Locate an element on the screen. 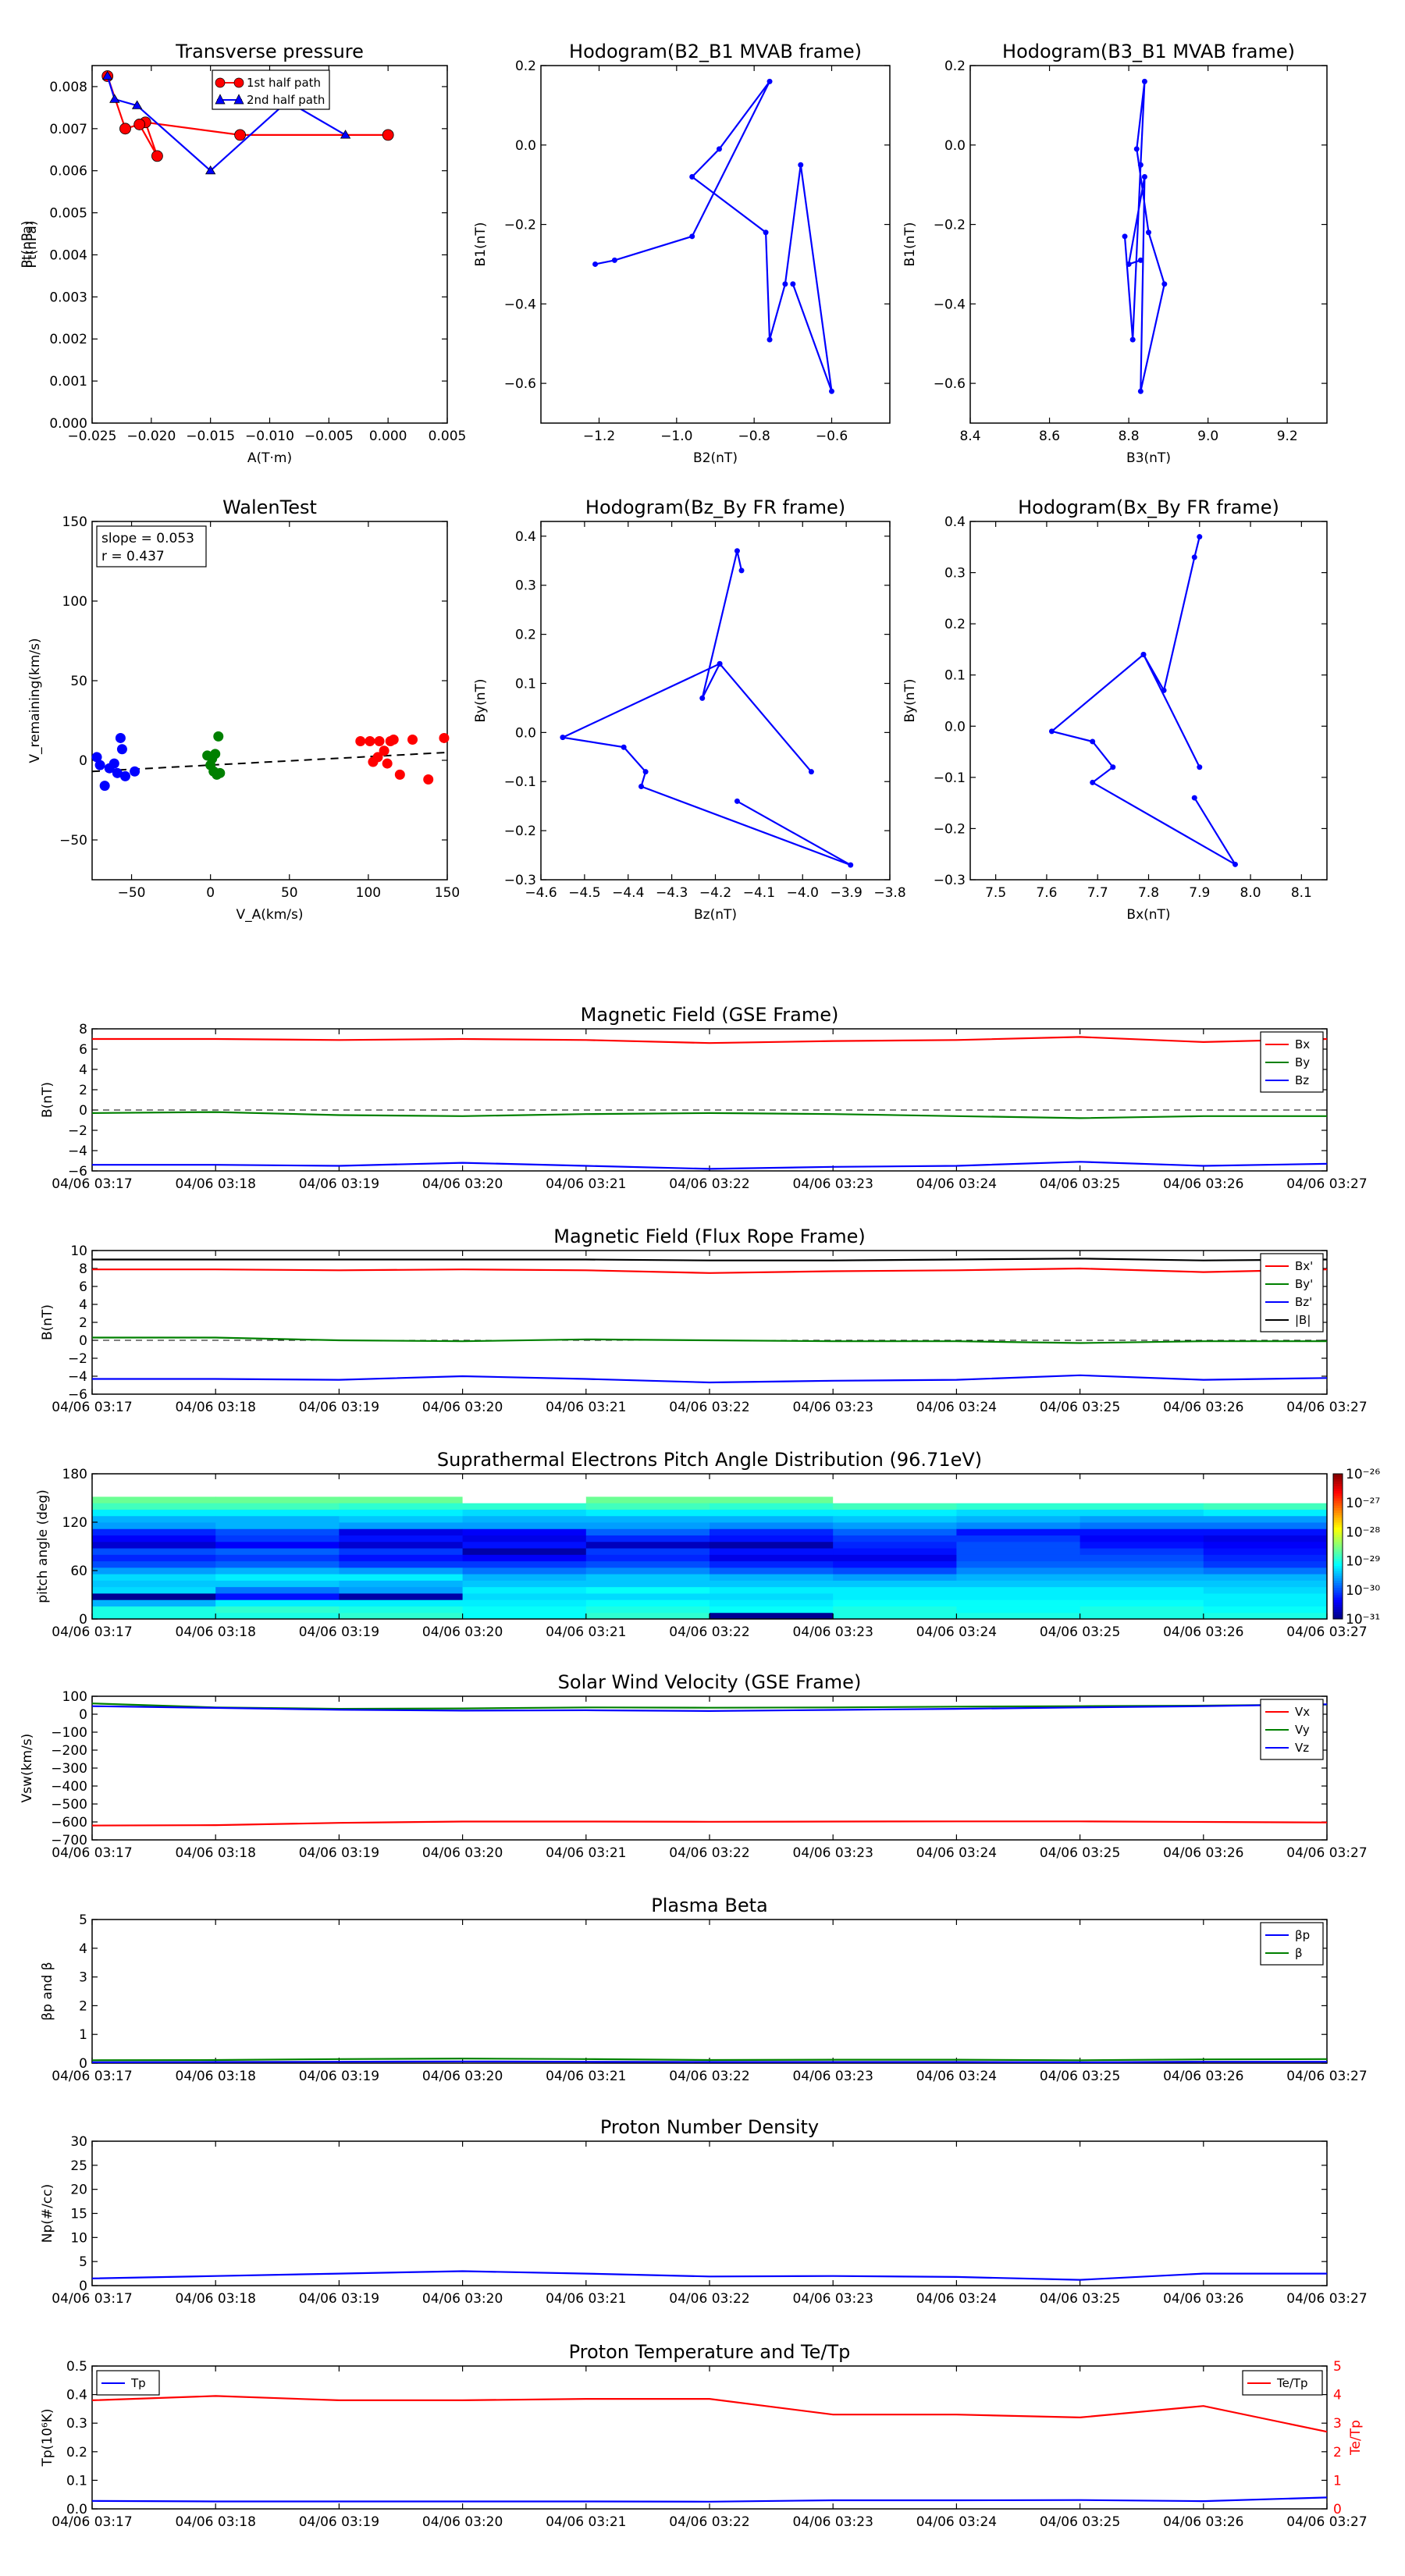  x-tick-label: 04/06 03:27 is located at coordinates (1326, 2076).